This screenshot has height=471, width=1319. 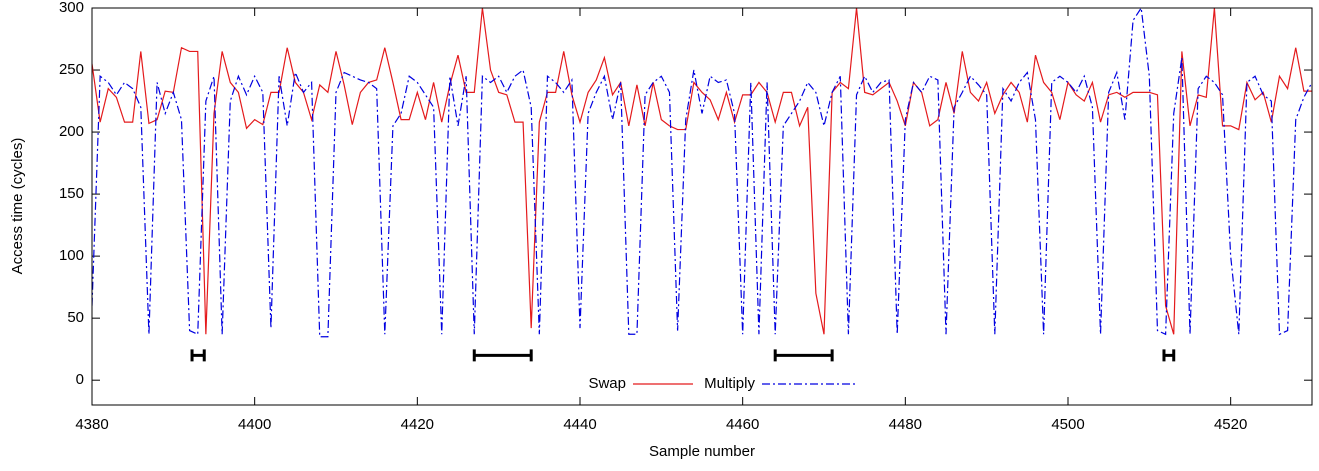 What do you see at coordinates (905, 424) in the screenshot?
I see `x-tick-label: 4480` at bounding box center [905, 424].